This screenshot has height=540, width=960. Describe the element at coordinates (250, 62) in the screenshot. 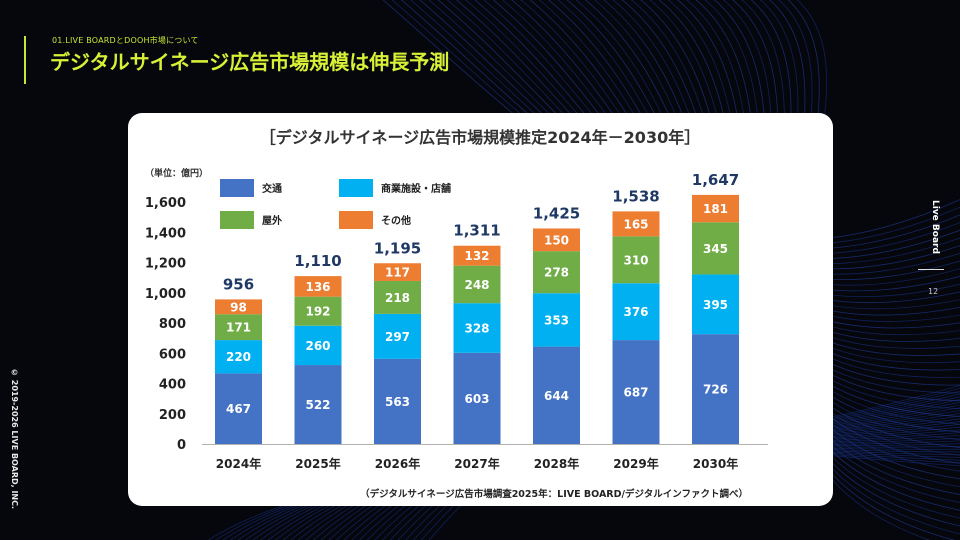

I see `page-title: デジタルサイネージ広告市場規模は伸長予測` at that location.